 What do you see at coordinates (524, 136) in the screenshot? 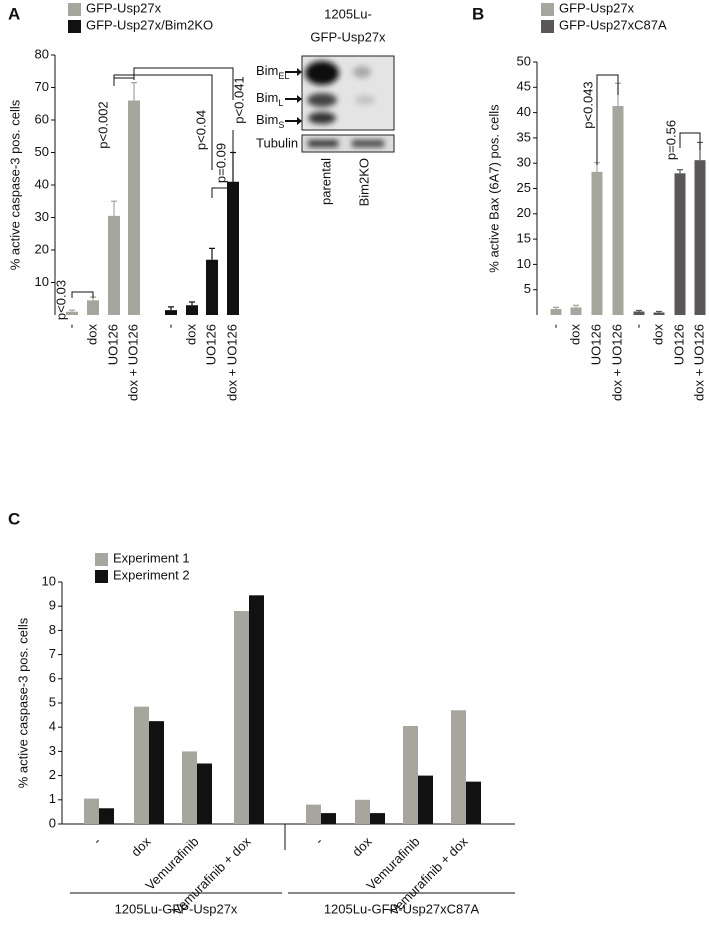
I see `y-tick-label: 35` at bounding box center [524, 136].